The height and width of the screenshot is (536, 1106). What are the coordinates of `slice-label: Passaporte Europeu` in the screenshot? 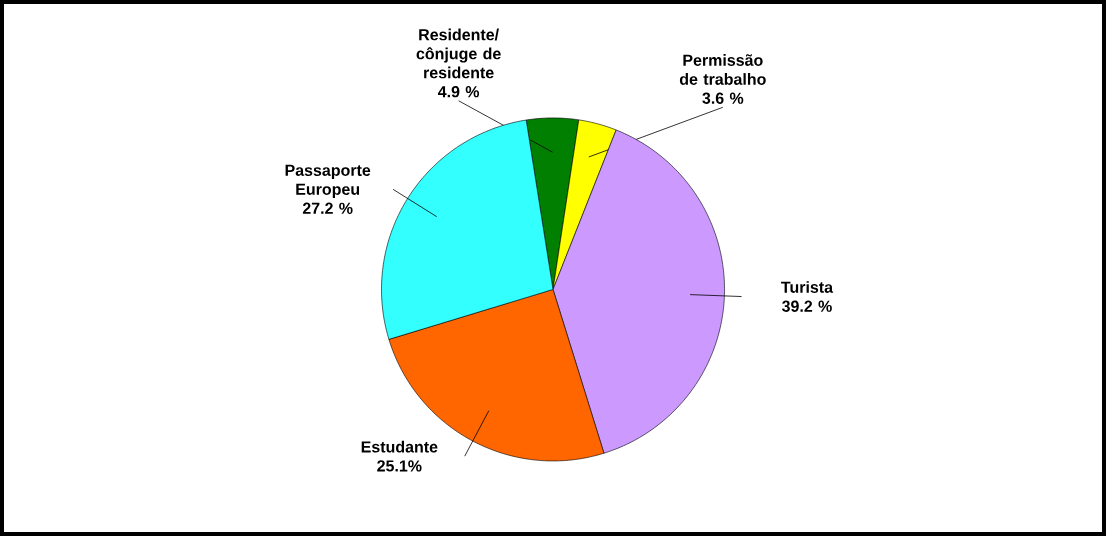 It's located at (328, 181).